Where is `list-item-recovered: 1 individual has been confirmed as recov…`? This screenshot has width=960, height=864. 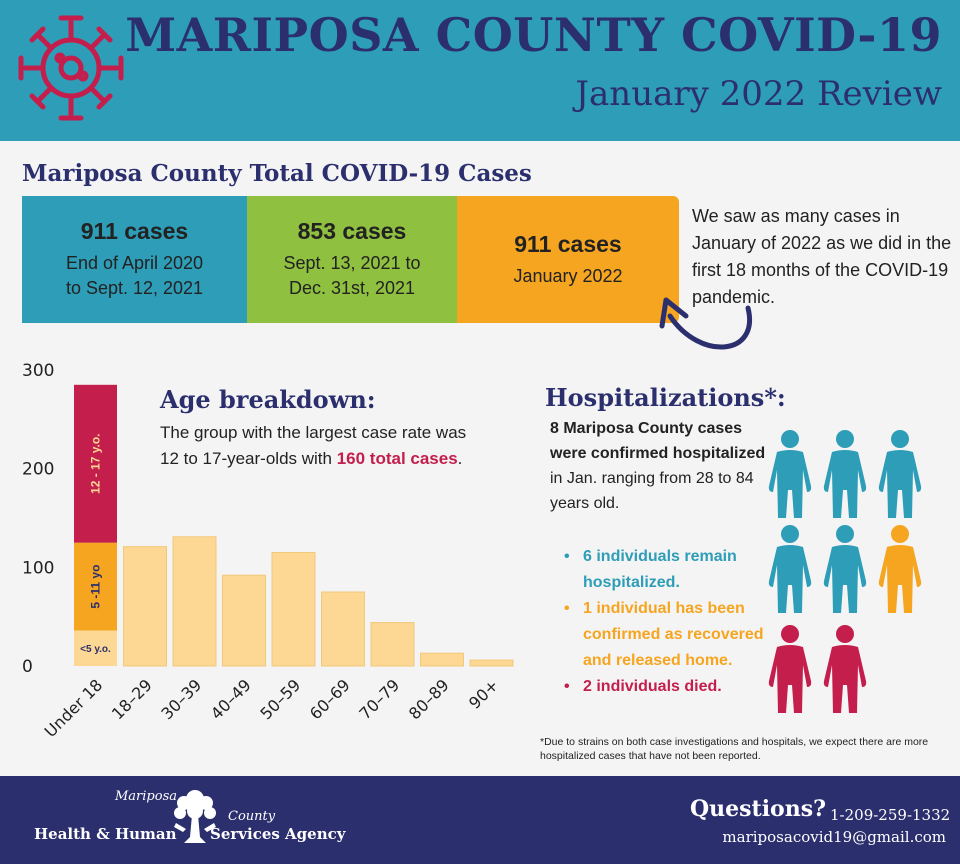
list-item-recovered: 1 individual has been confirmed as recov… is located at coordinates (664, 635).